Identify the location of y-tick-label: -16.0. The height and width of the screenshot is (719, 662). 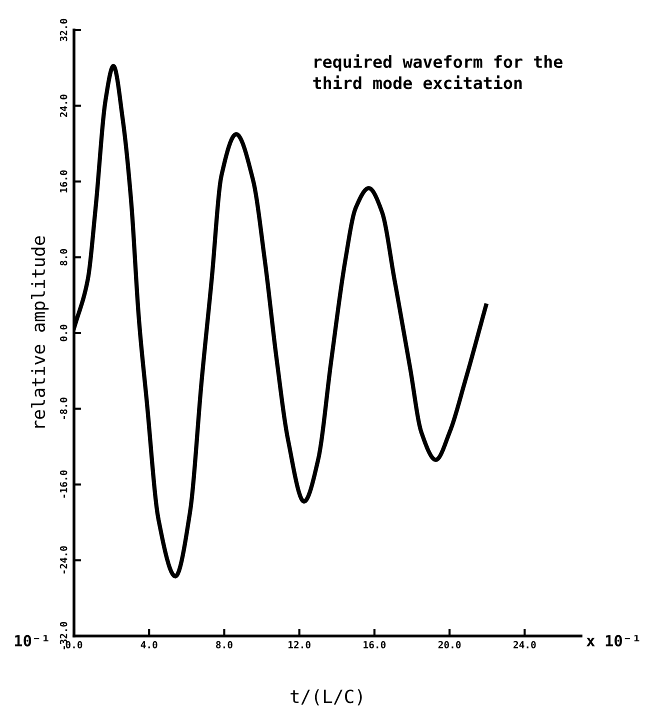
(64, 484).